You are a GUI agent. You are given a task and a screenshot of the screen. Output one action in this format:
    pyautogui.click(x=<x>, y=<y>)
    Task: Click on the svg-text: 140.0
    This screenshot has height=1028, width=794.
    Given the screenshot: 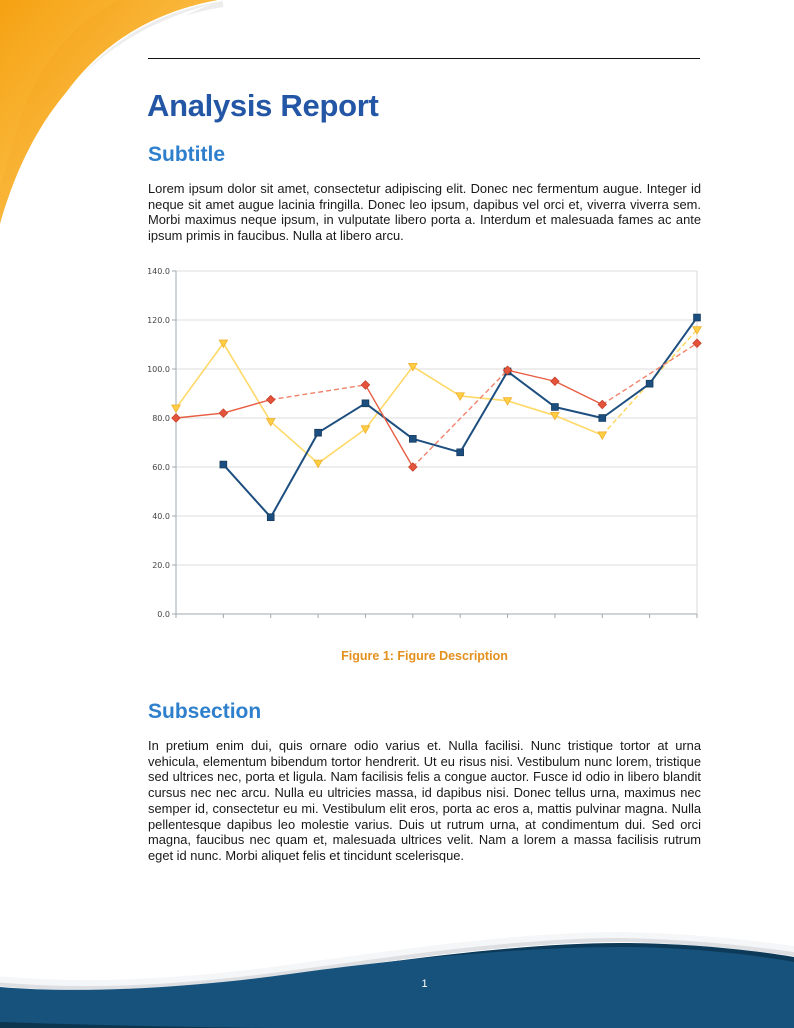 What is the action you would take?
    pyautogui.click(x=158, y=271)
    